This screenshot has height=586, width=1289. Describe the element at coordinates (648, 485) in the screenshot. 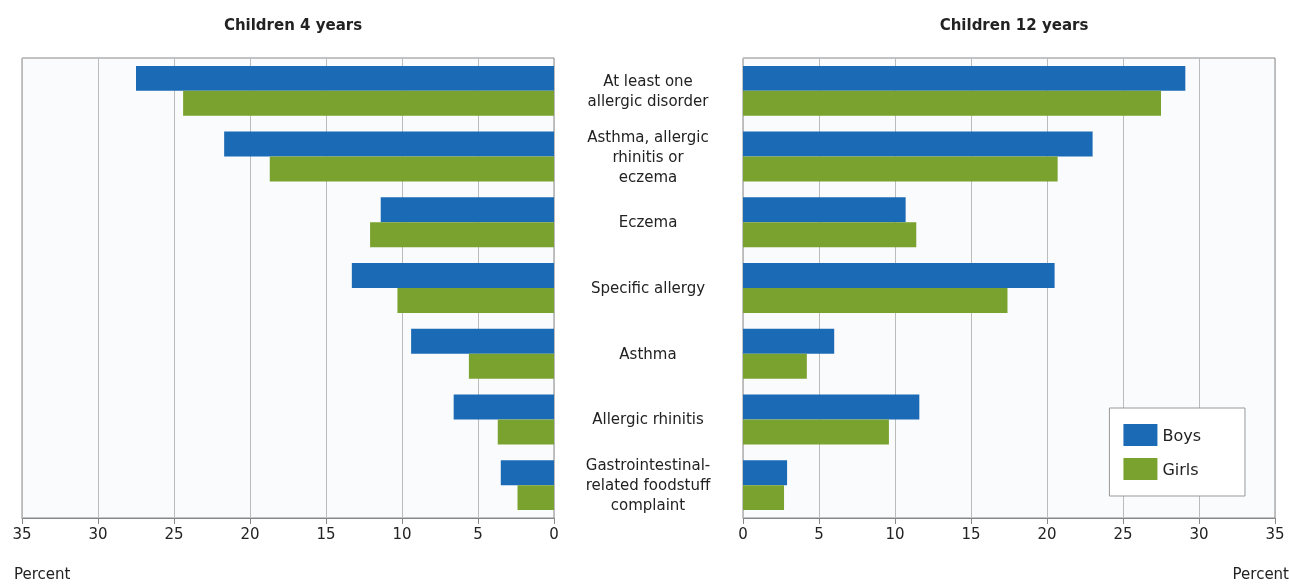

I see `y-tick-label: Gastrointestinal-related foodstuff complaint` at that location.